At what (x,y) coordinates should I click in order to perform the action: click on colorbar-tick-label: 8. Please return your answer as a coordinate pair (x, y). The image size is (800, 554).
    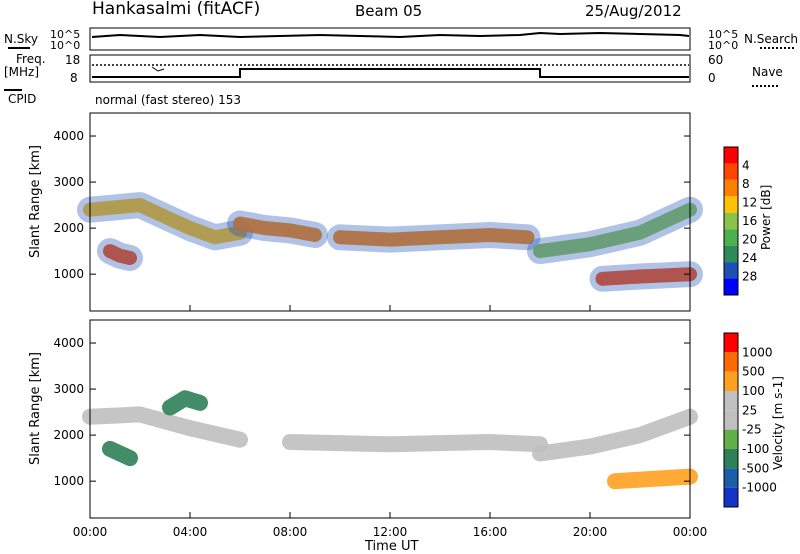
    Looking at the image, I should click on (746, 184).